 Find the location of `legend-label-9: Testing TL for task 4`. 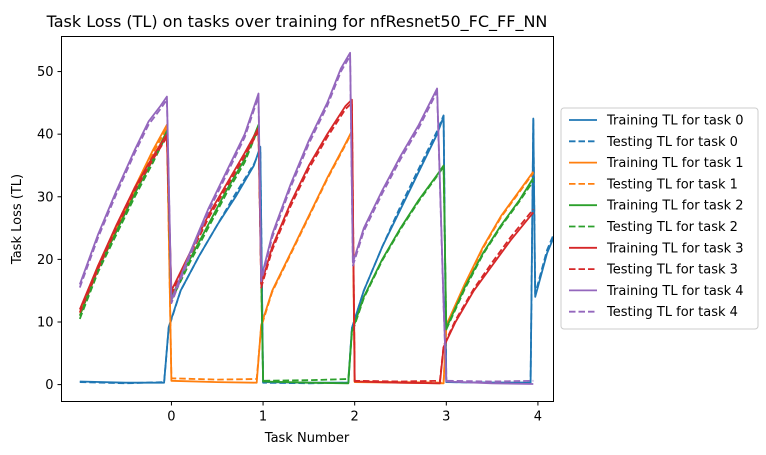

legend-label-9: Testing TL for task 4 is located at coordinates (672, 312).